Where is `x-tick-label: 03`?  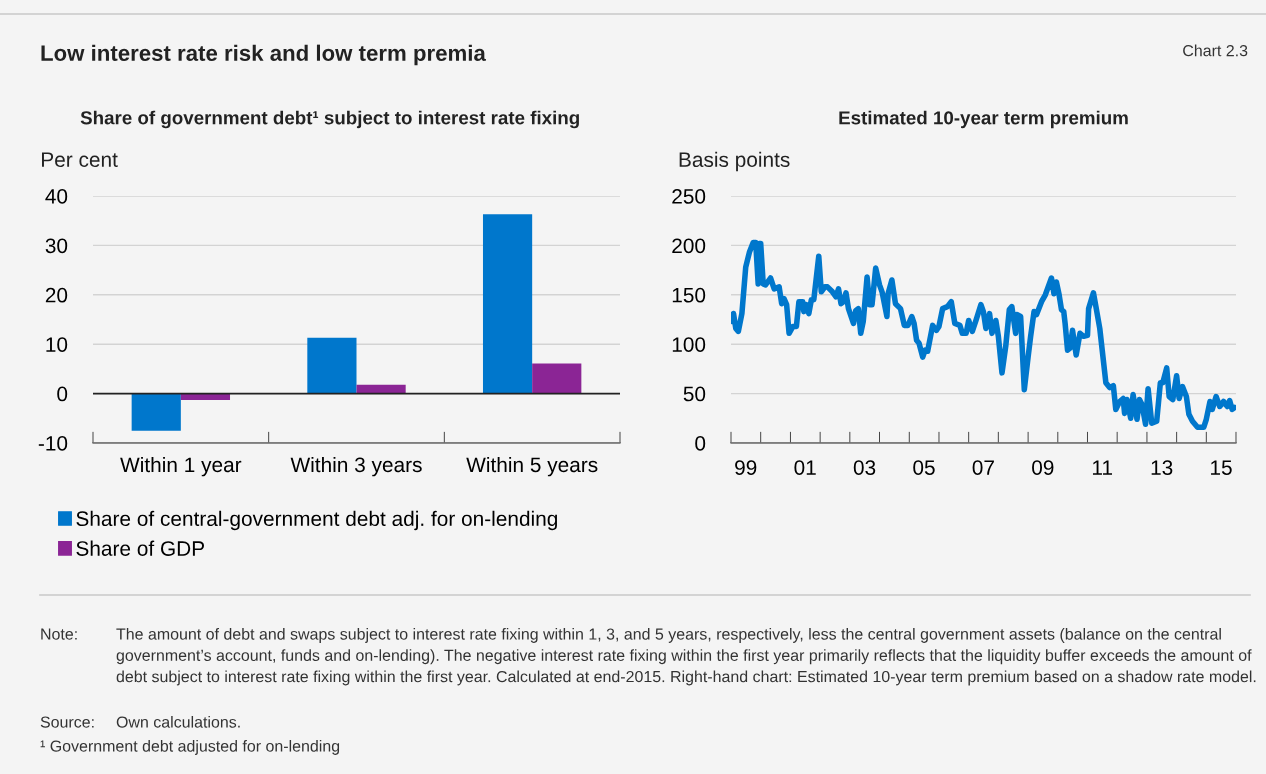 x-tick-label: 03 is located at coordinates (864, 467).